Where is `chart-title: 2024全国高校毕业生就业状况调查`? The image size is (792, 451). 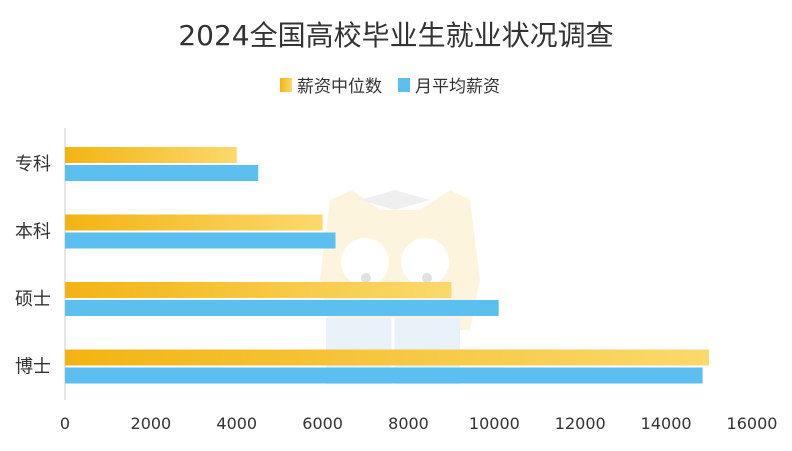 chart-title: 2024全国高校毕业生就业状况调查 is located at coordinates (395, 35).